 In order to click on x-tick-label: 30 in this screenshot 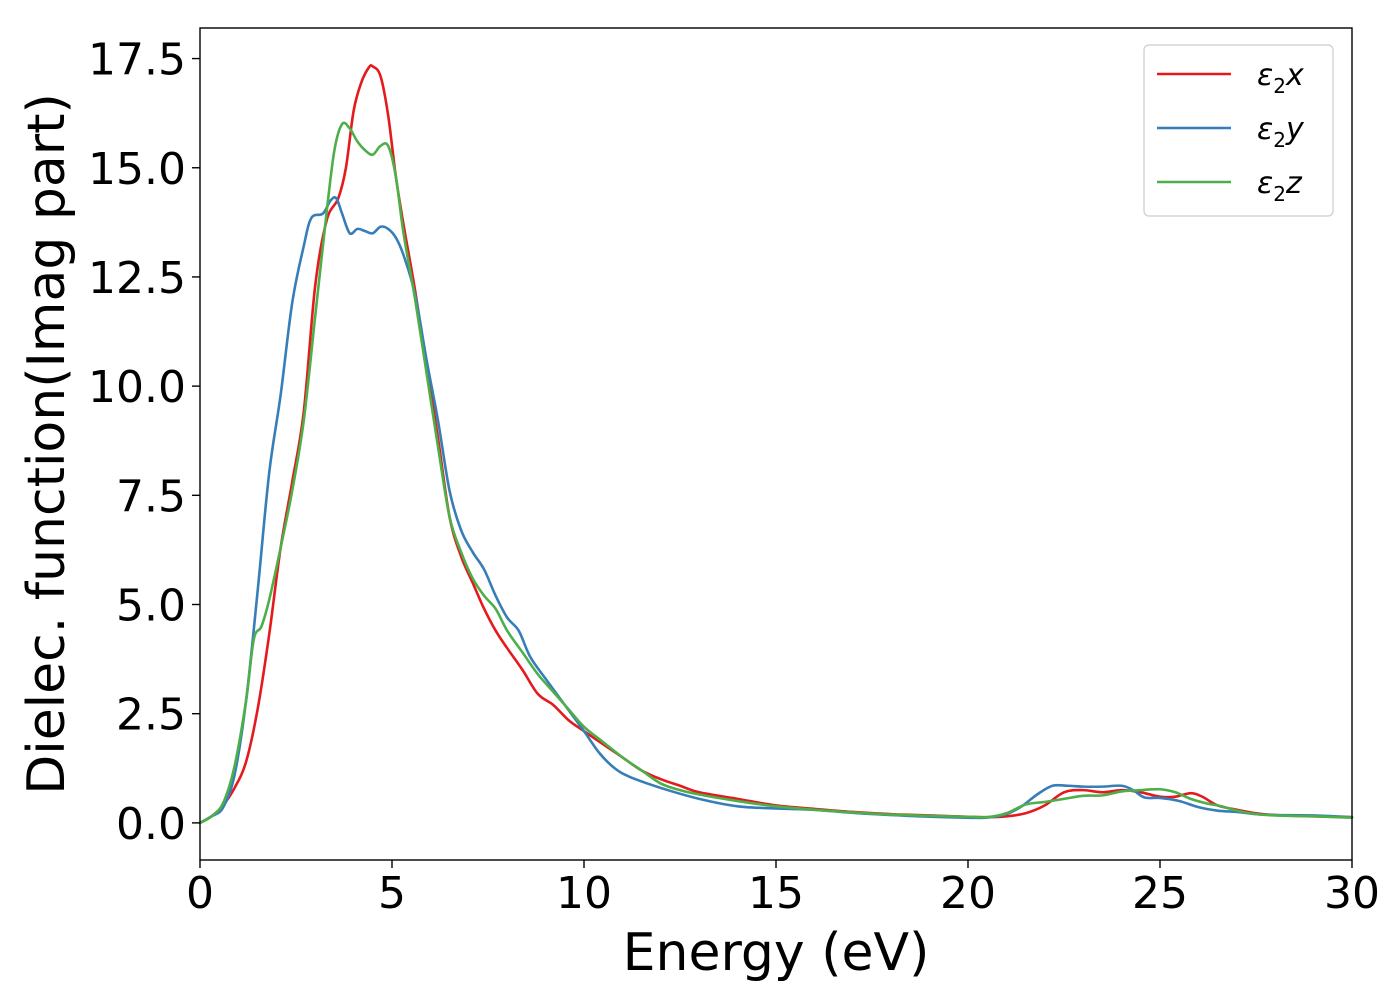, I will do `click(1352, 893)`.